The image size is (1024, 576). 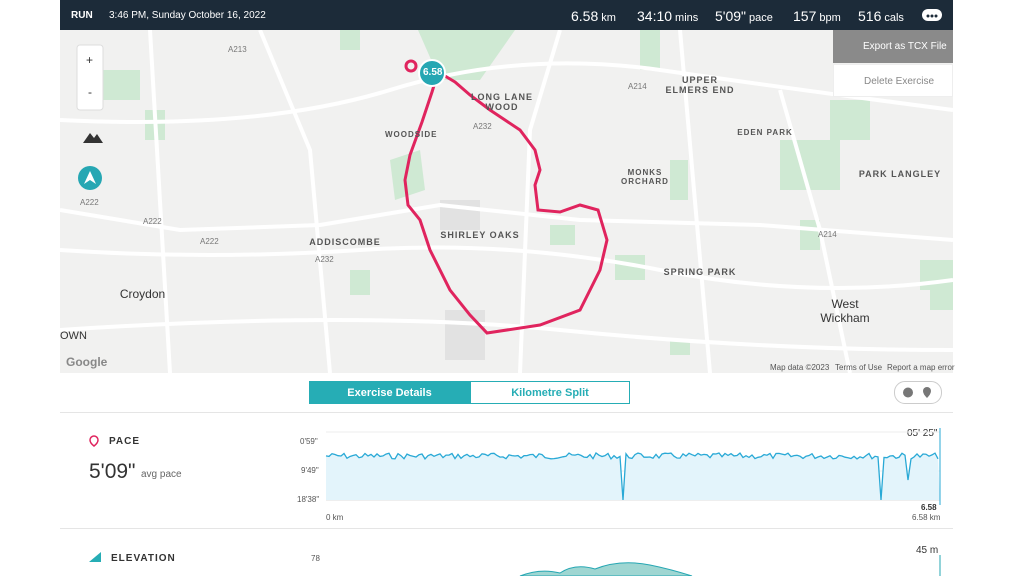 What do you see at coordinates (893, 46) in the screenshot?
I see `export-tcx: Export as TCX File` at bounding box center [893, 46].